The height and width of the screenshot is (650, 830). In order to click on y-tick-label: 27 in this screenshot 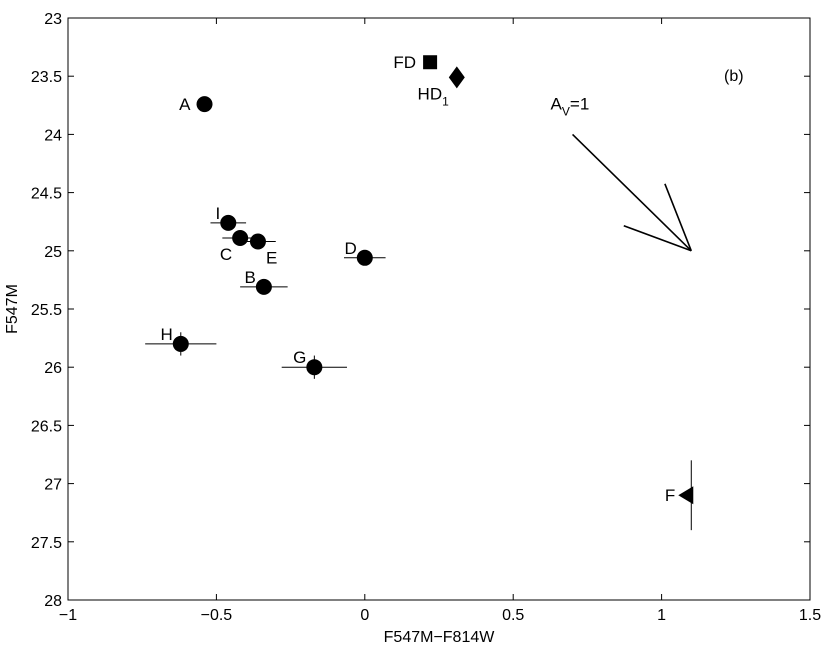, I will do `click(53, 485)`.